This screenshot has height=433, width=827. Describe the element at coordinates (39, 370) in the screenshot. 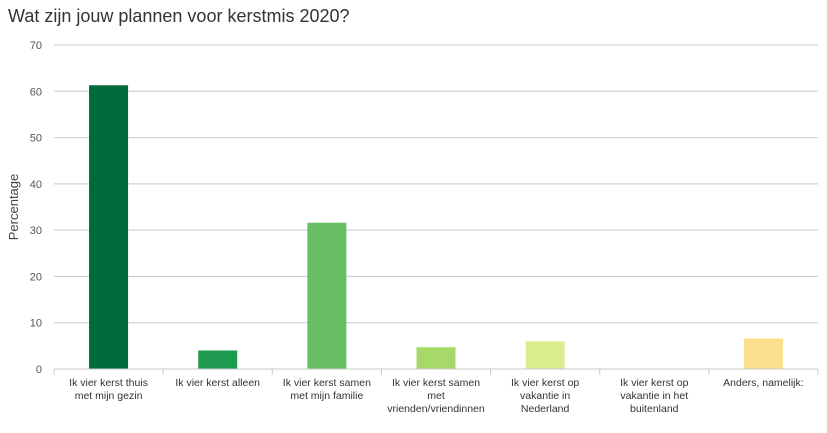

I see `y-tick-label: 0` at that location.